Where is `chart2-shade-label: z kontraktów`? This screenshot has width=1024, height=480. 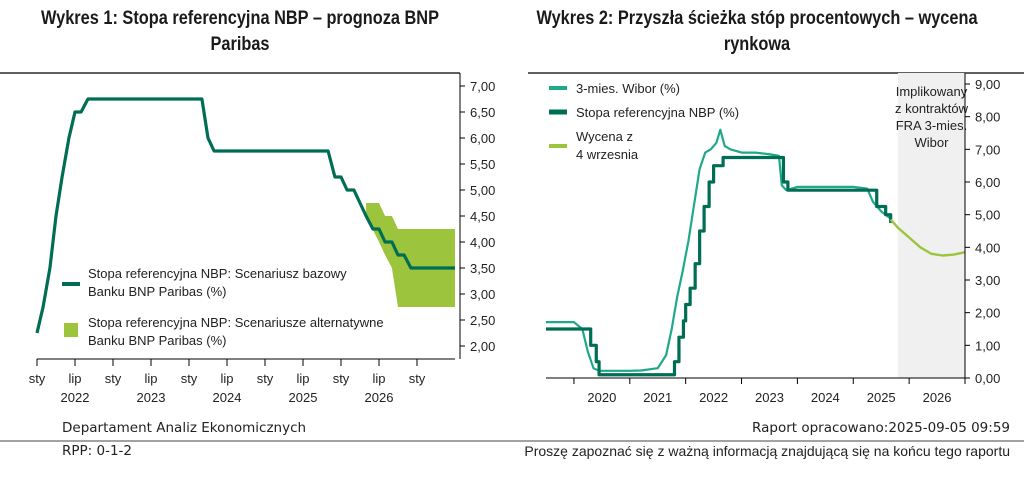
chart2-shade-label: z kontraktów is located at coordinates (932, 108).